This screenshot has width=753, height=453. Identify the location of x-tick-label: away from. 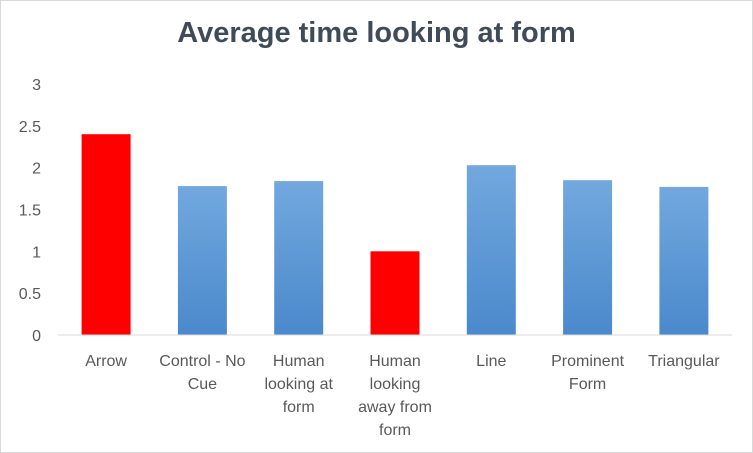
(395, 407).